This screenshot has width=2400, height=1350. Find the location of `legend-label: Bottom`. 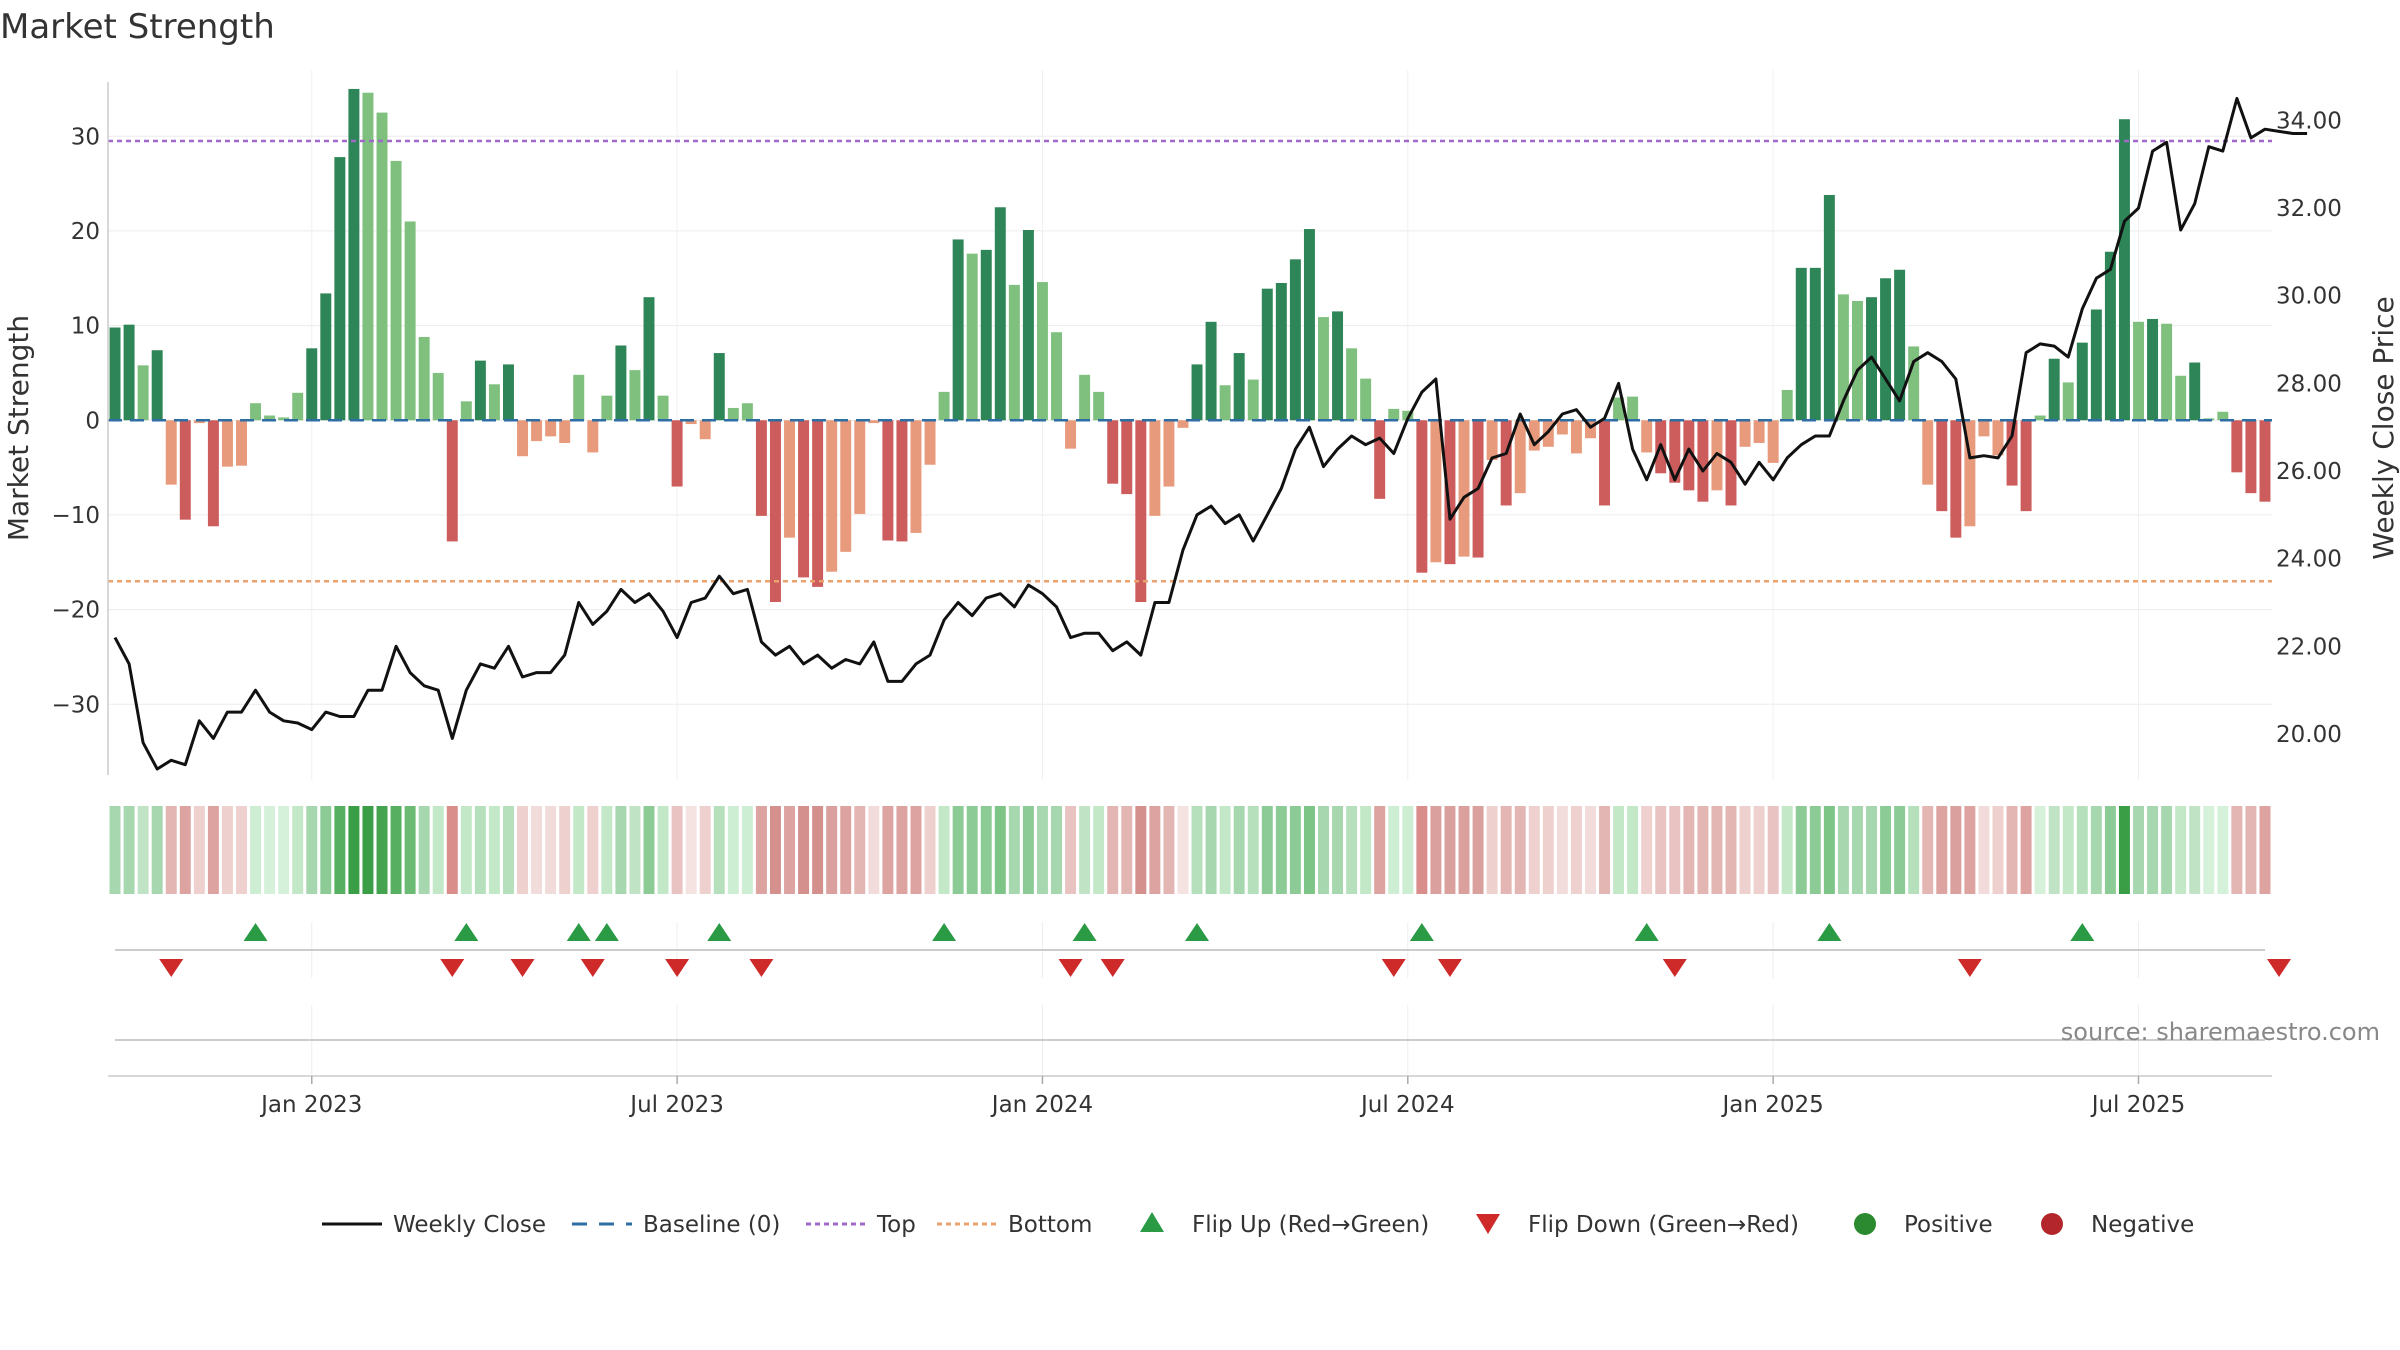

legend-label: Bottom is located at coordinates (1050, 1225).